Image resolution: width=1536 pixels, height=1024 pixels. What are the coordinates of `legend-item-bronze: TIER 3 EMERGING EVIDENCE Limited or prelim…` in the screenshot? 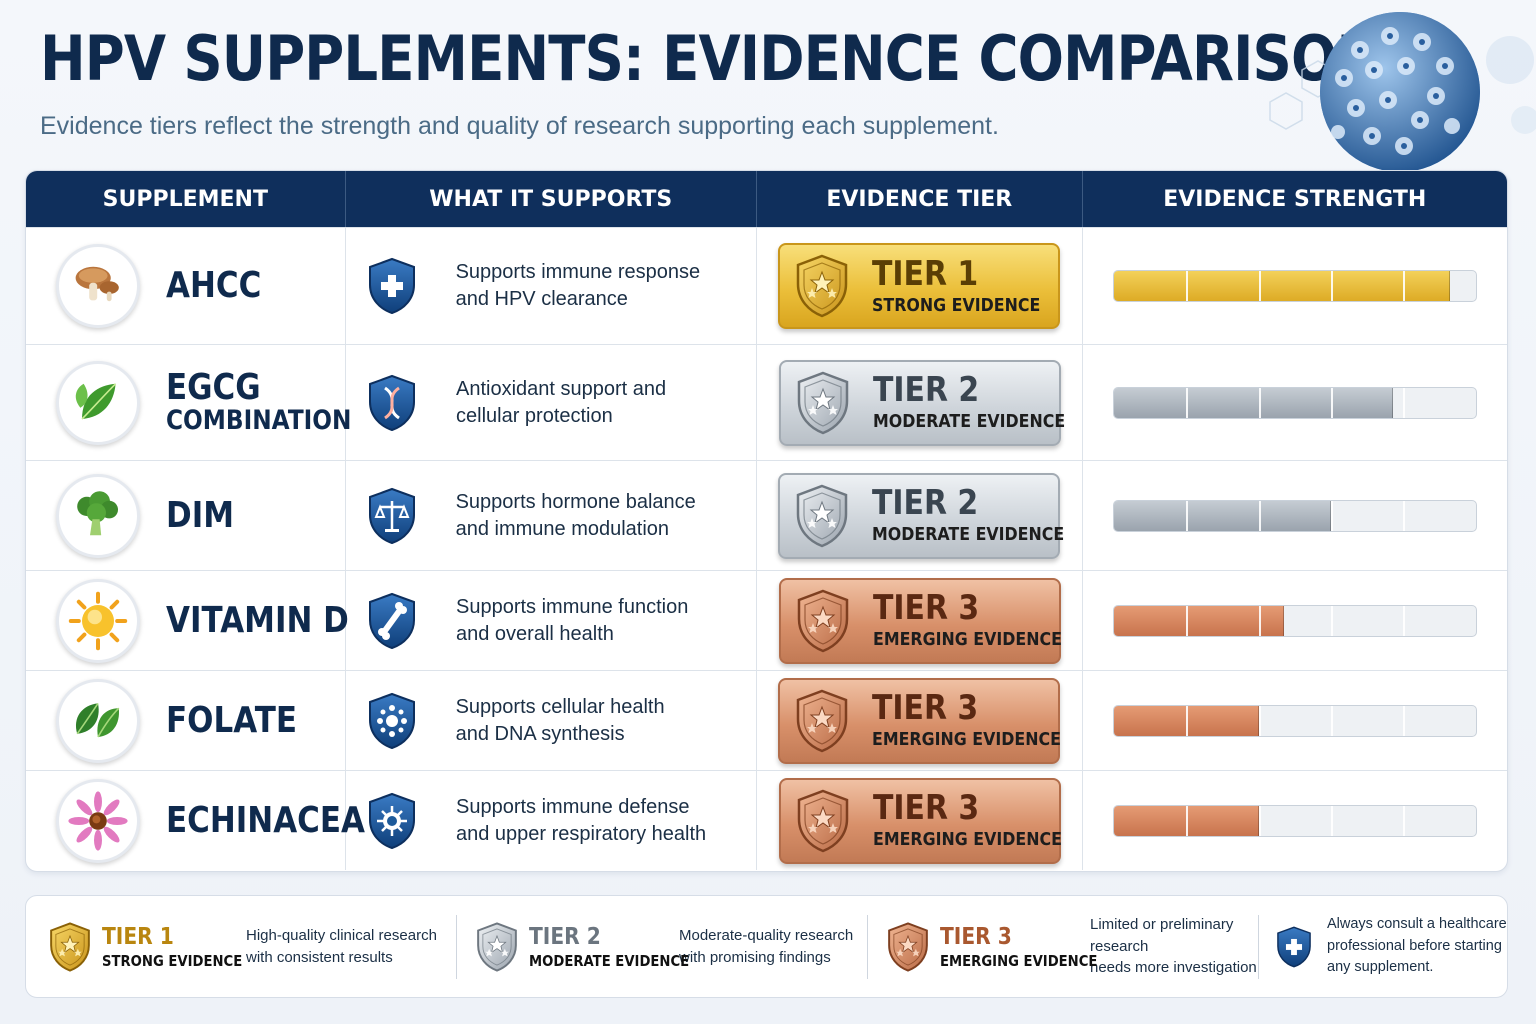 It's located at (1063, 946).